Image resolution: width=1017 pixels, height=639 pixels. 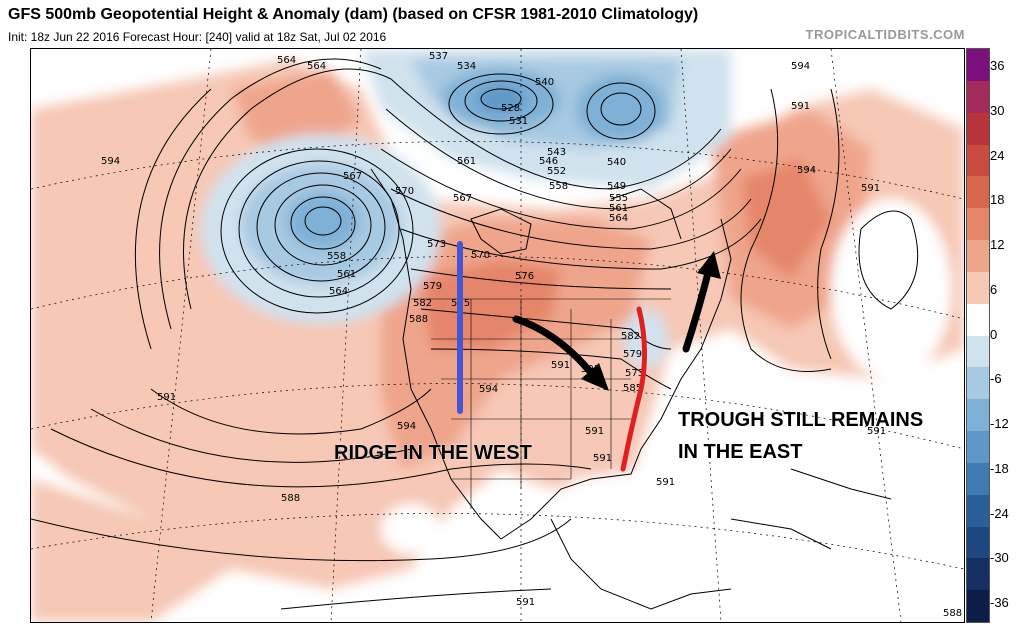 What do you see at coordinates (438, 56) in the screenshot?
I see `contour-label: 537` at bounding box center [438, 56].